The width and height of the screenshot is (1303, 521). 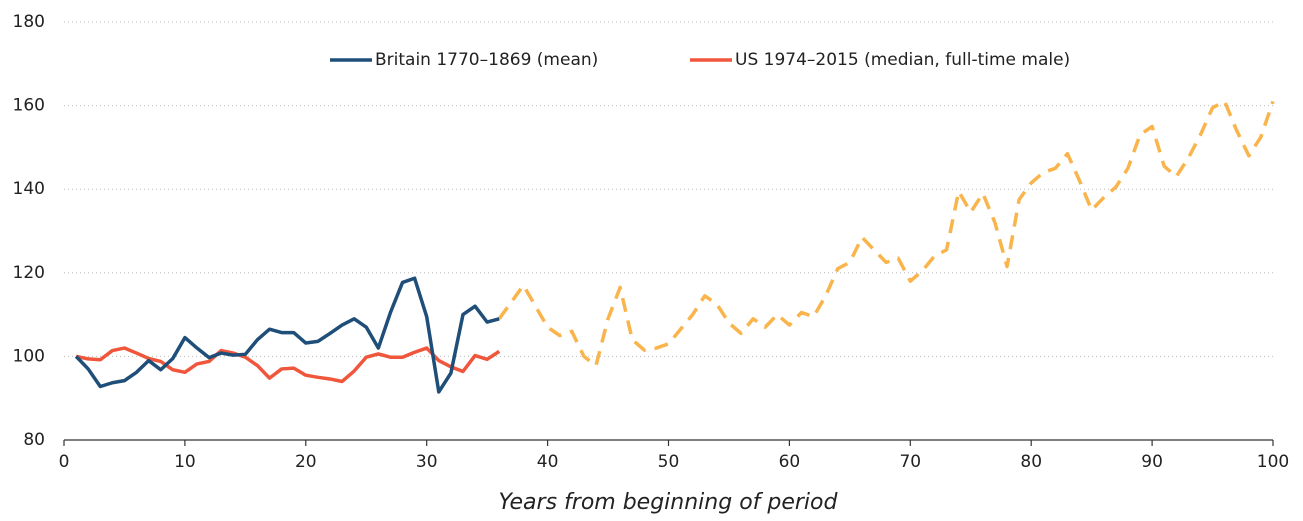 I want to click on x-tick-label: 50, so click(x=669, y=462).